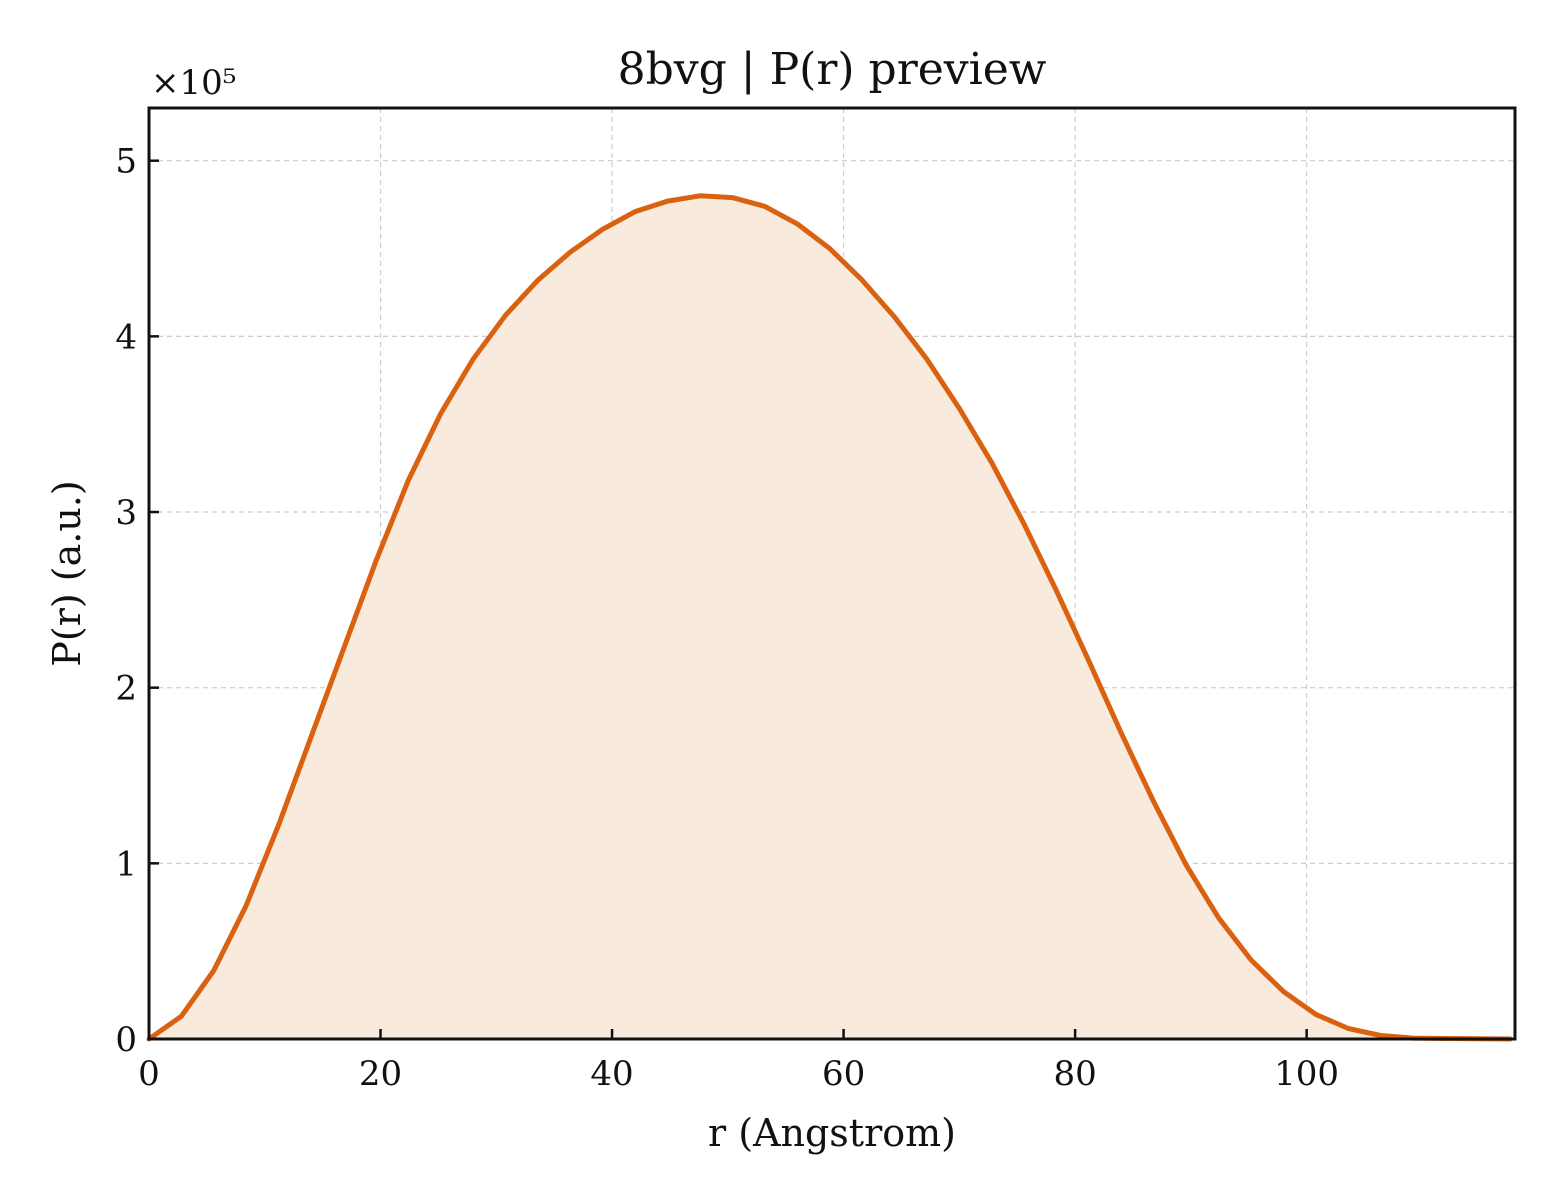  I want to click on y-axis-offset-label: ×10⁵, so click(193, 83).